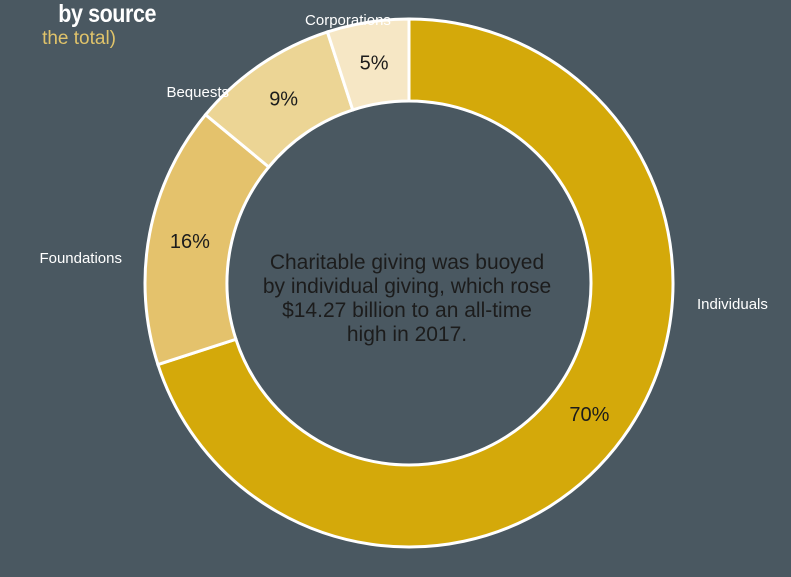 This screenshot has height=577, width=791. What do you see at coordinates (79, 38) in the screenshot?
I see `chart-subtitle: the total)` at bounding box center [79, 38].